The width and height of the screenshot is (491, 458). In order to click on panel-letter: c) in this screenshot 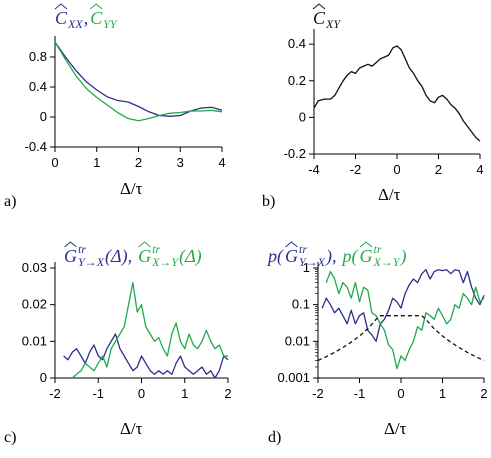, I will do `click(10, 437)`.